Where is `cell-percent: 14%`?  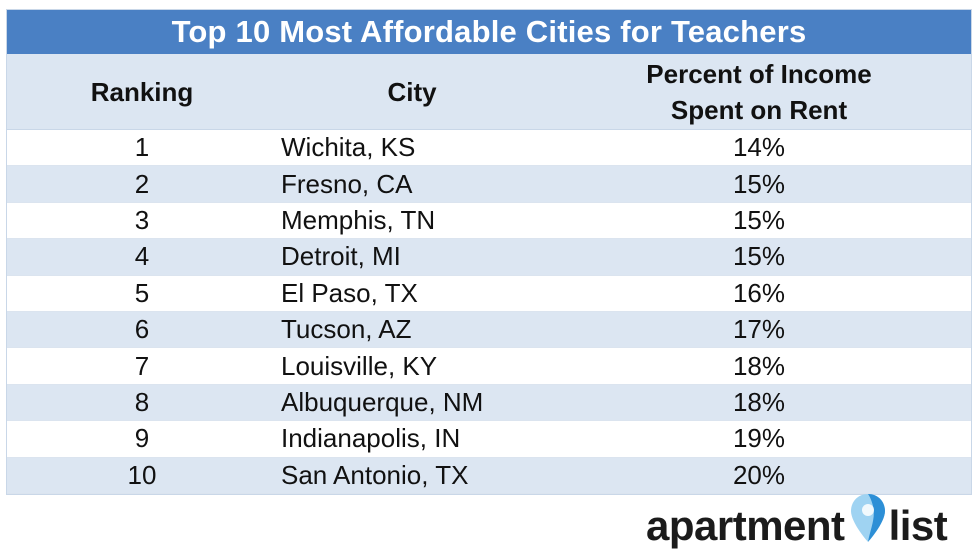
cell-percent: 14% is located at coordinates (759, 147).